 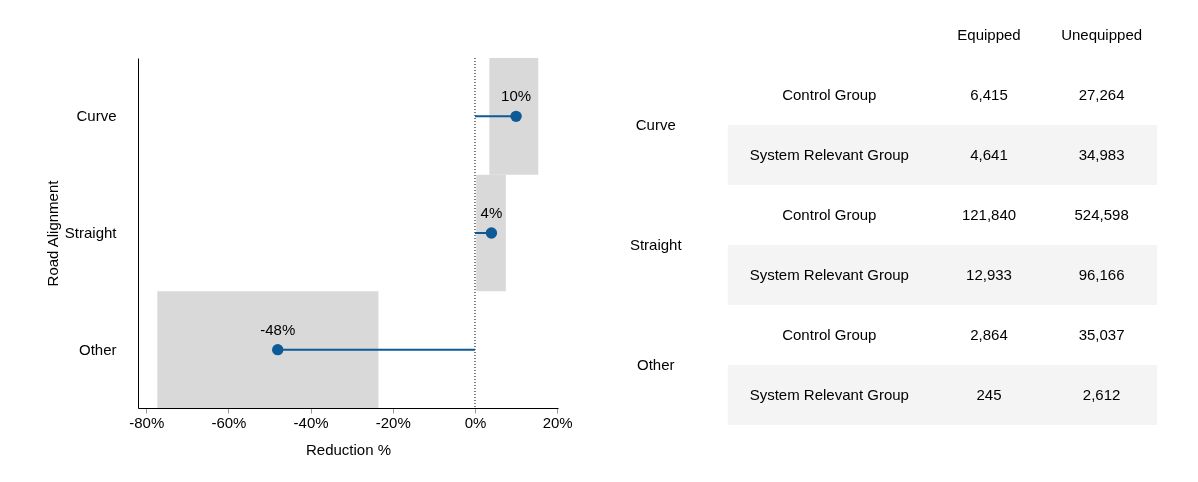 I want to click on text: 245, so click(x=989, y=395).